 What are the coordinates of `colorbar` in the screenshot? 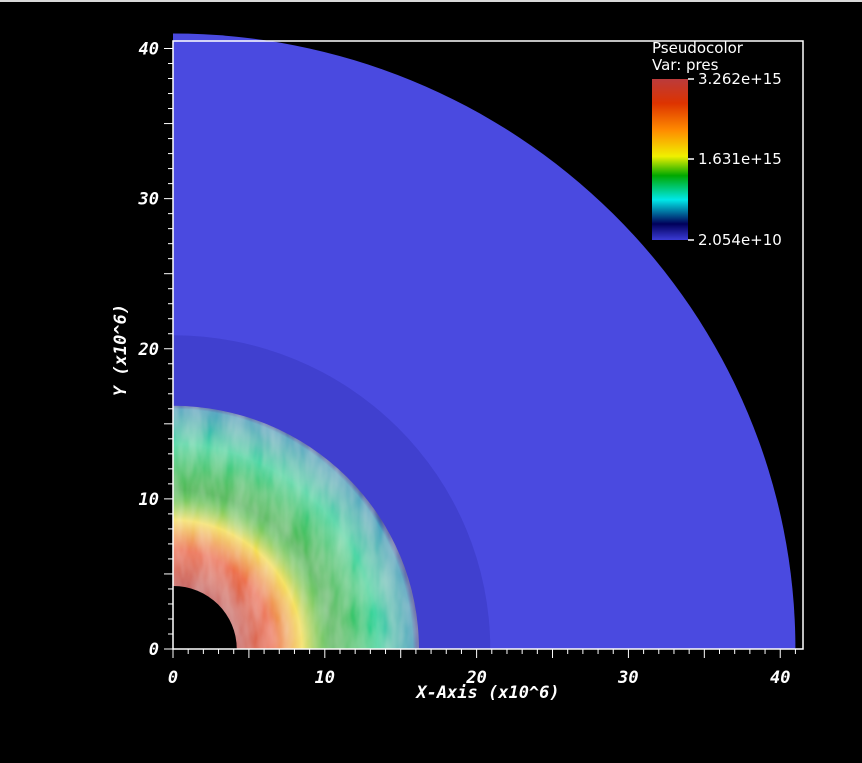 It's located at (670, 159).